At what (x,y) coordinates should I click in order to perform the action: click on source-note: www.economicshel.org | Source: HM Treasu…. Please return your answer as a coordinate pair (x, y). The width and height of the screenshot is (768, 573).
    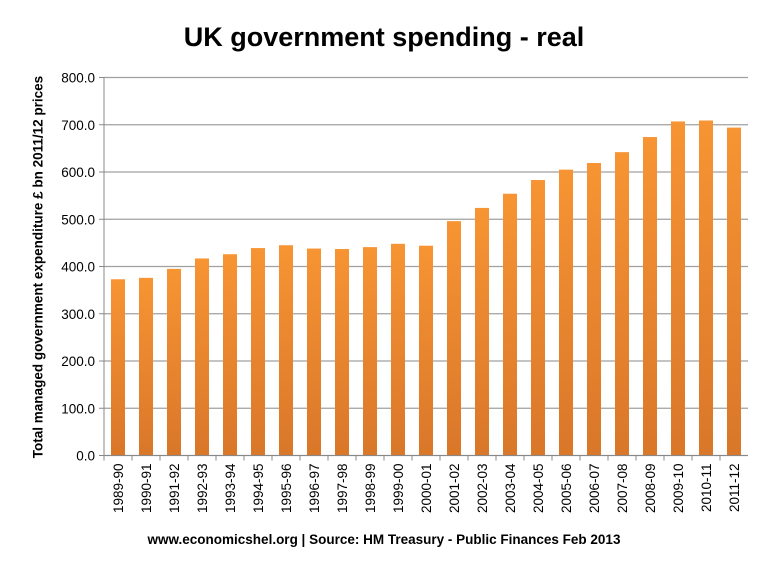
    Looking at the image, I should click on (384, 539).